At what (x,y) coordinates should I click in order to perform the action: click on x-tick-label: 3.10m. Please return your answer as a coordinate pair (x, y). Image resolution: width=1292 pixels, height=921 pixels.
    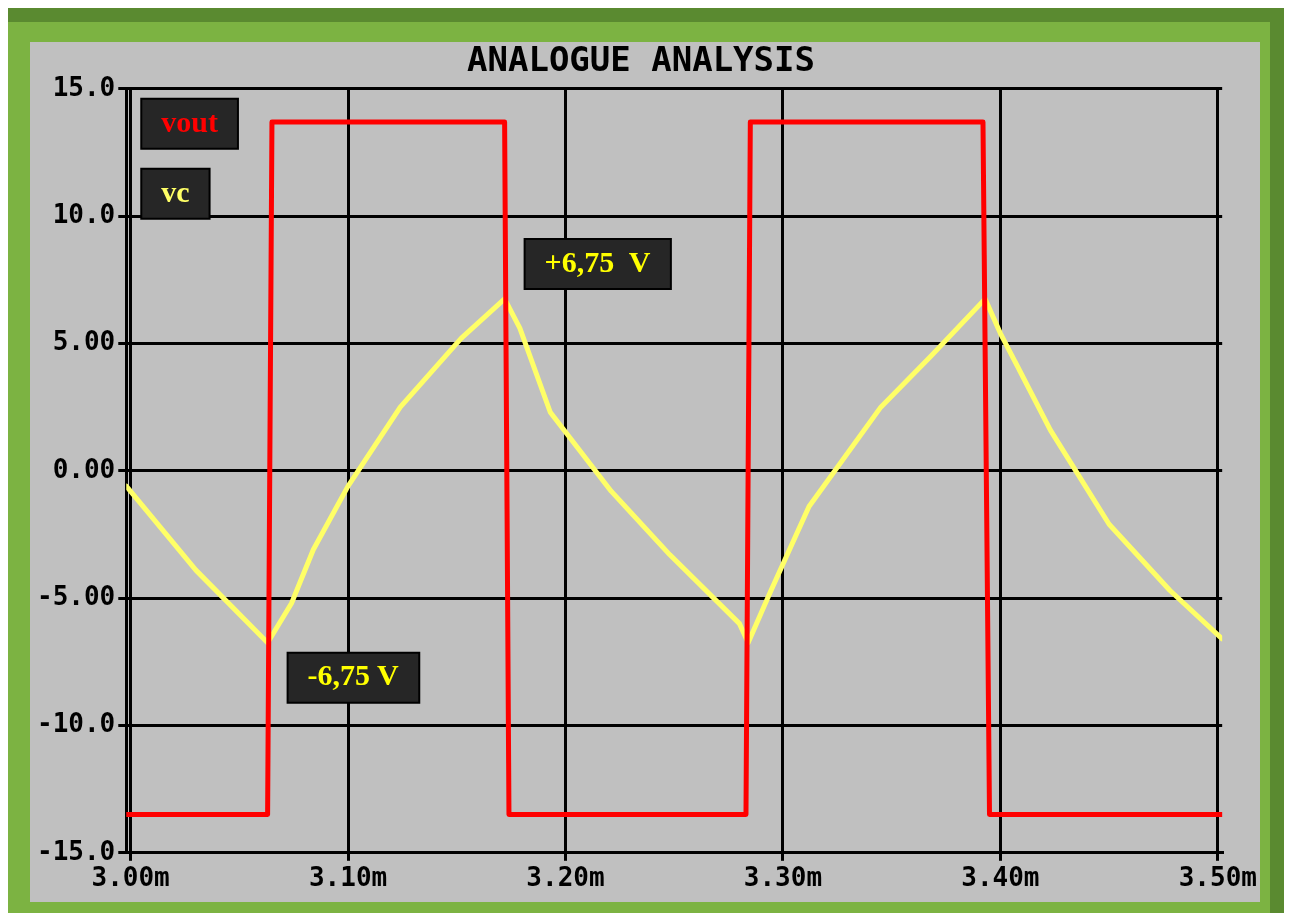
    Looking at the image, I should click on (348, 877).